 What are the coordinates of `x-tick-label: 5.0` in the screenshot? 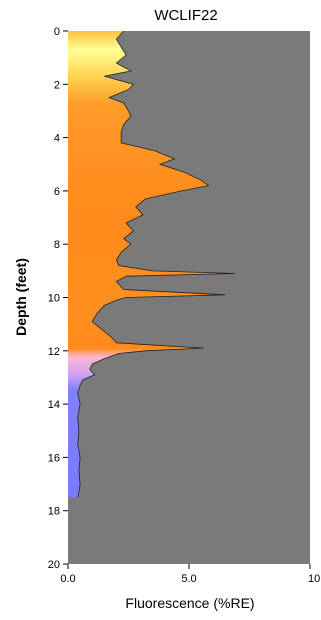 It's located at (188, 579).